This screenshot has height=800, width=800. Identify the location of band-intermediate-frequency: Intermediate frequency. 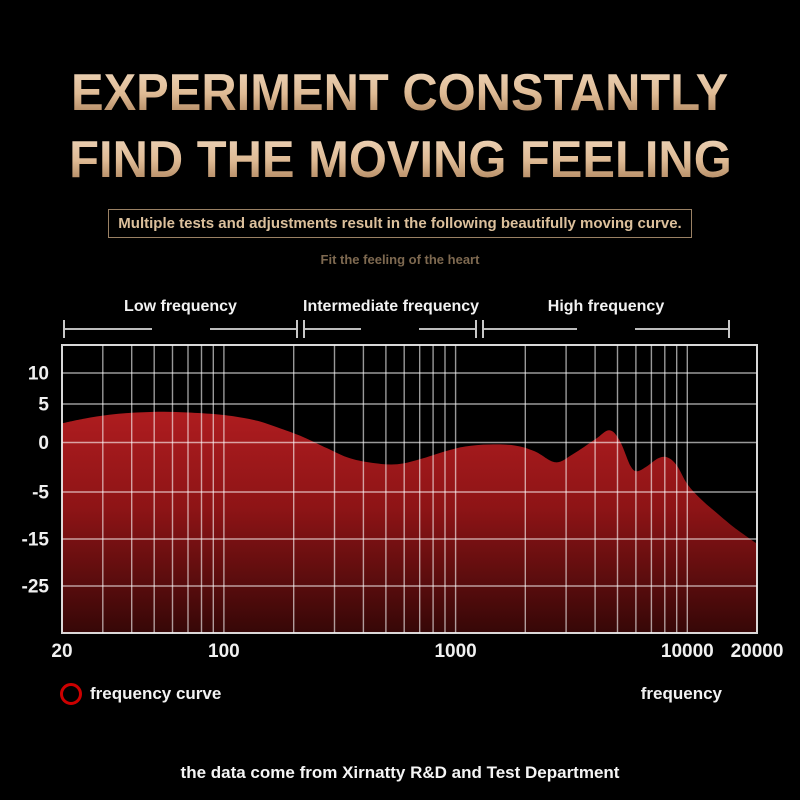
(391, 319).